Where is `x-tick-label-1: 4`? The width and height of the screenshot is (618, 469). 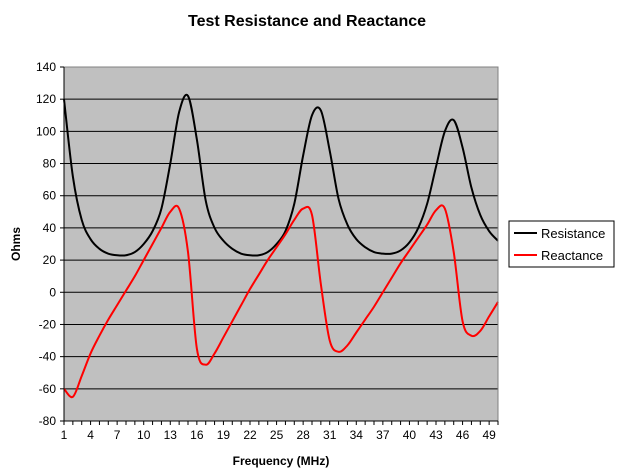 x-tick-label-1: 4 is located at coordinates (90, 435).